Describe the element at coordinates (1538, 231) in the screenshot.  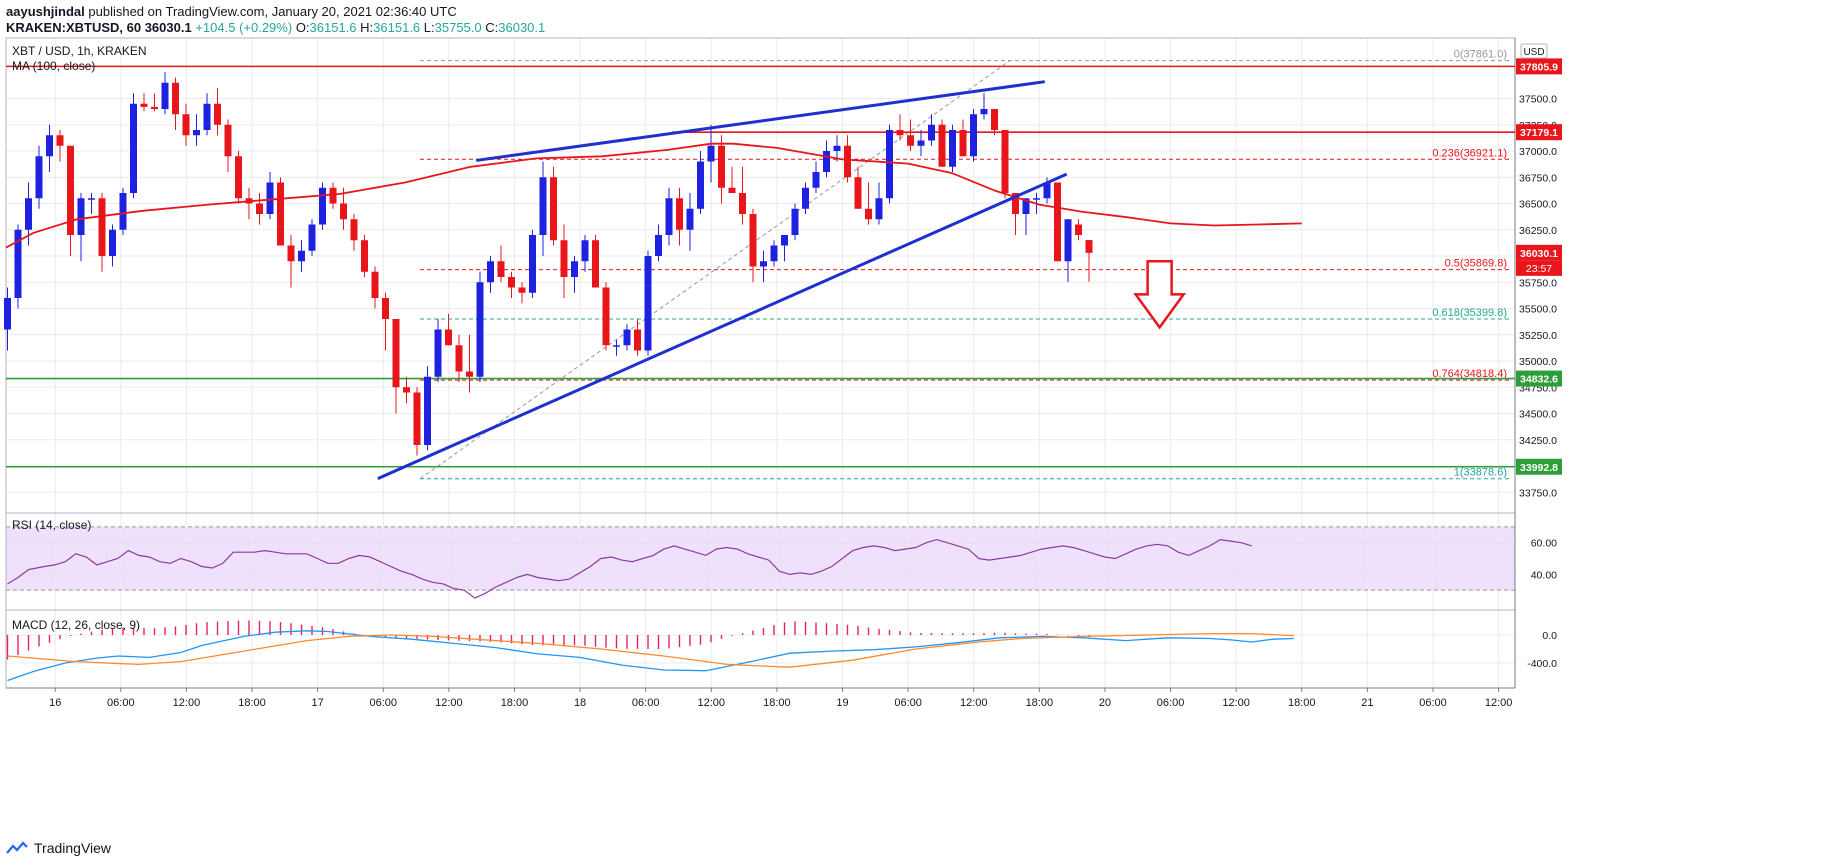
I see `price-tick-label: 36250.0` at that location.